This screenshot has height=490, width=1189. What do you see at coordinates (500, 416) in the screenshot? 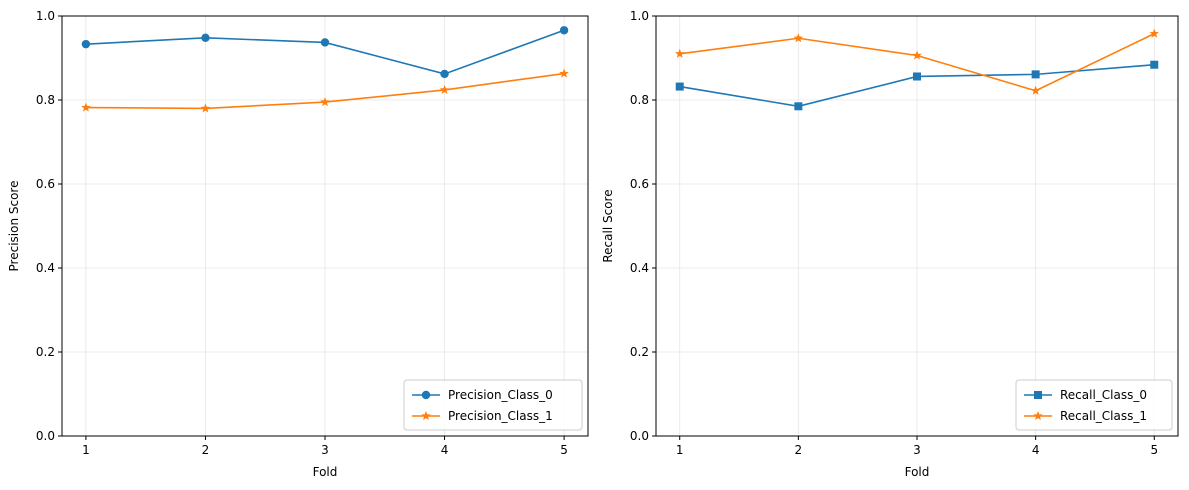
I see `legend-label-Precision_Class_1: Precision_Class_1` at bounding box center [500, 416].